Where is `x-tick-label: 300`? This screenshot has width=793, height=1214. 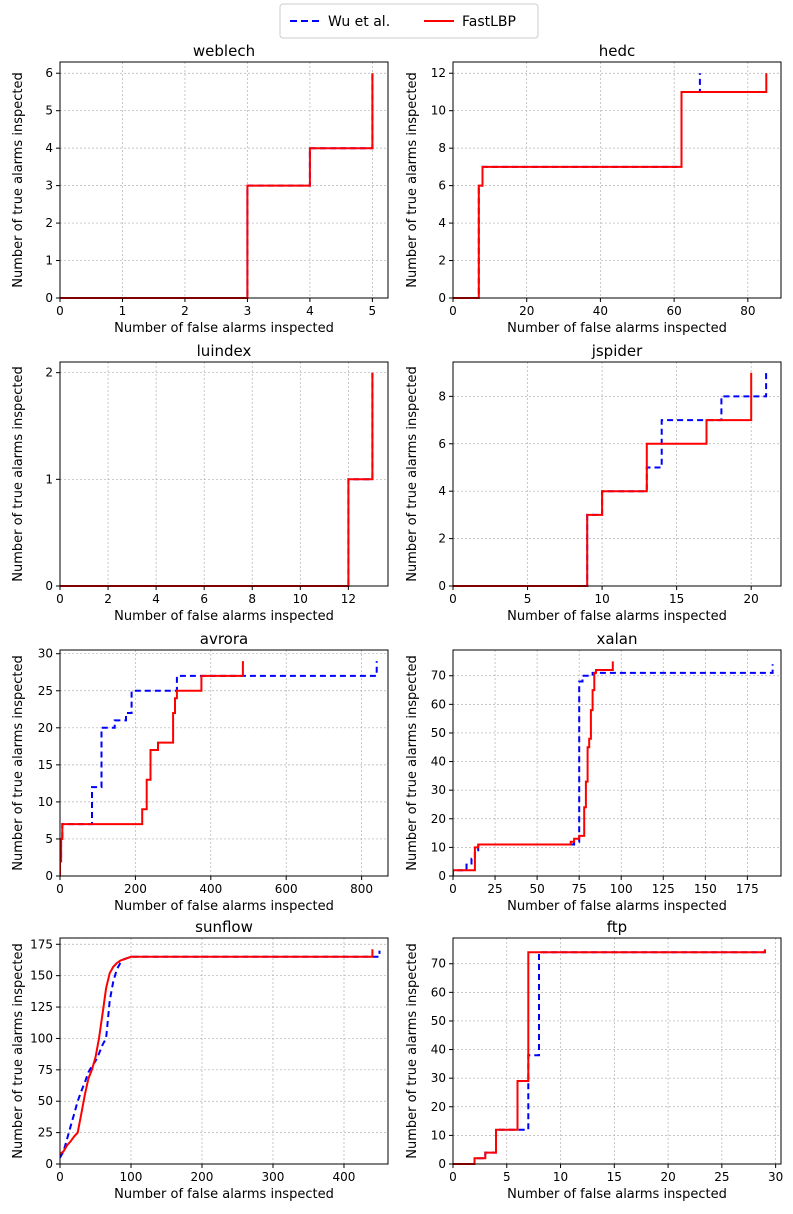 x-tick-label: 300 is located at coordinates (273, 1177).